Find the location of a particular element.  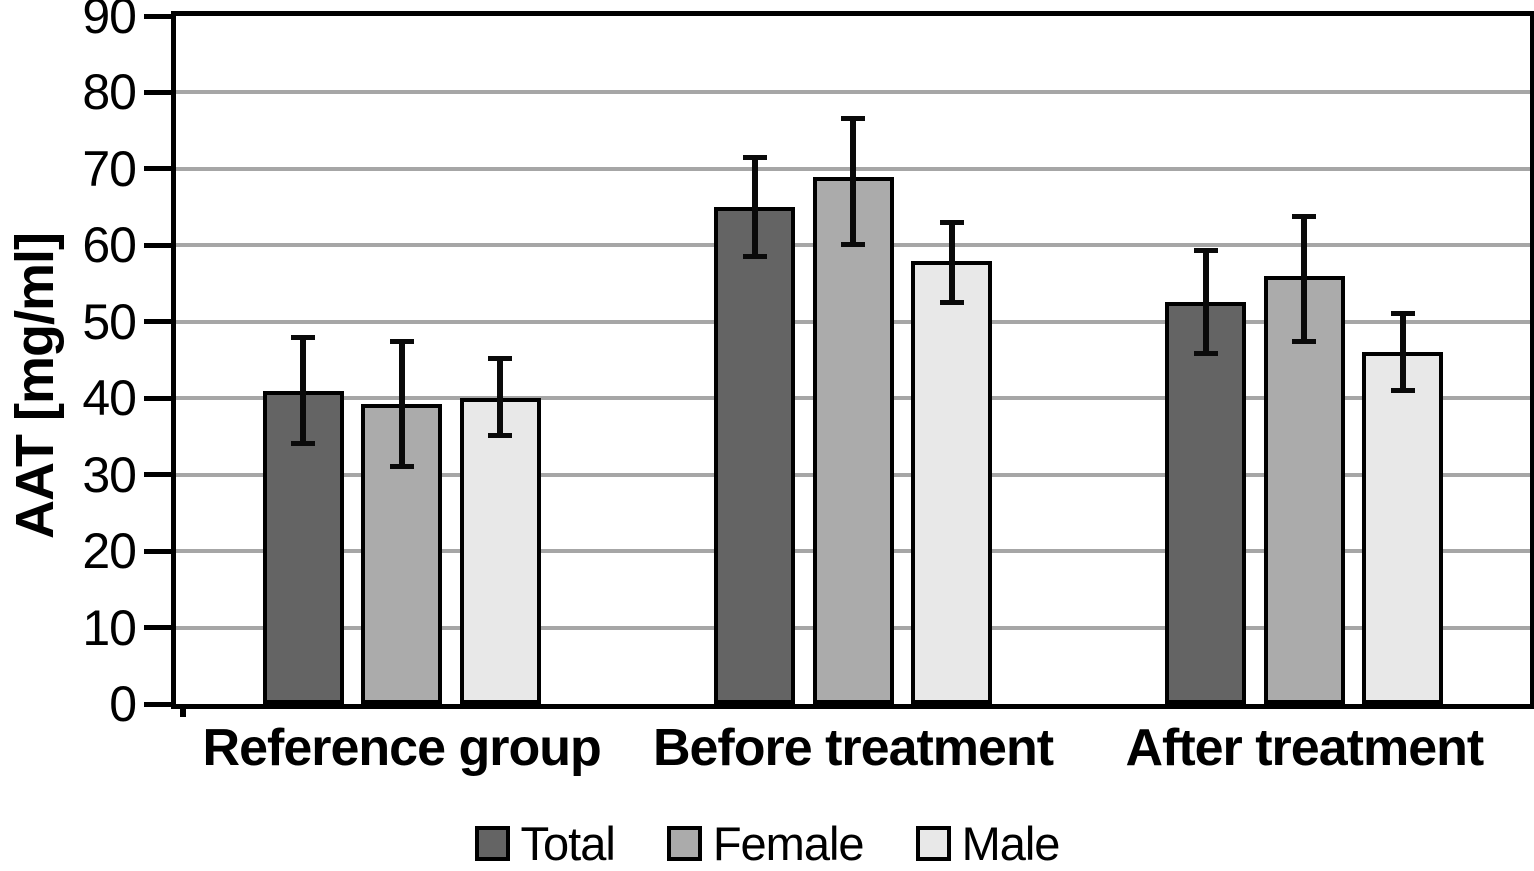

error-bar-female-after-treatment is located at coordinates (1304, 278).